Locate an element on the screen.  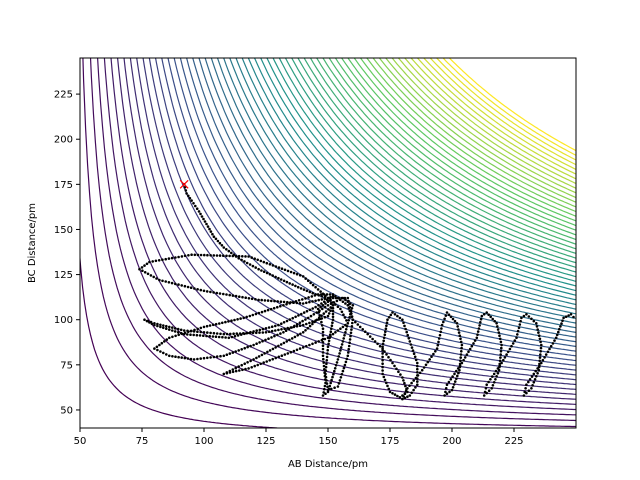
y-tick-label: 50 is located at coordinates (66, 410).